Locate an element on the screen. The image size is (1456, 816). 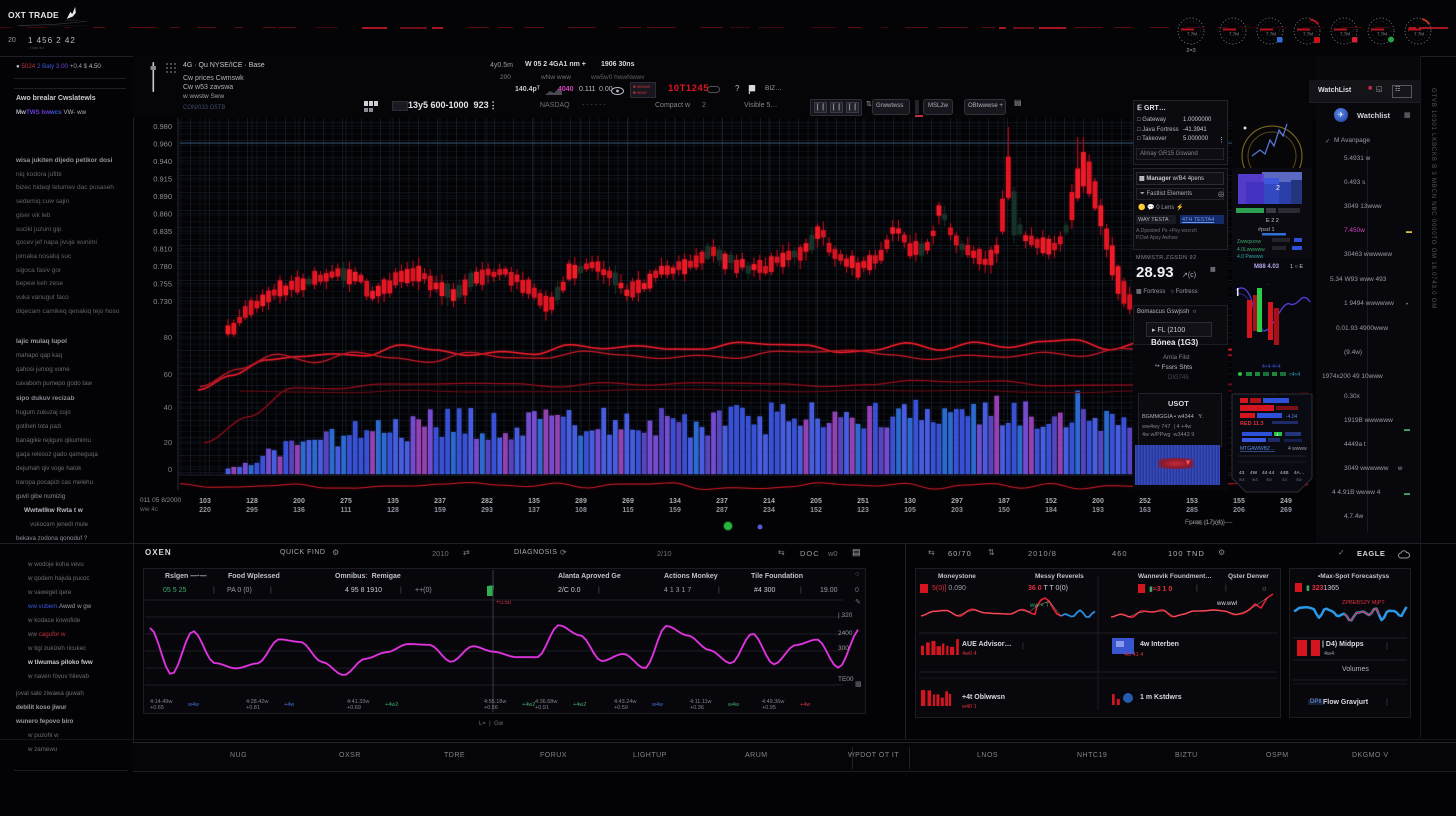
svg-text: 206 is located at coordinates (1239, 510).